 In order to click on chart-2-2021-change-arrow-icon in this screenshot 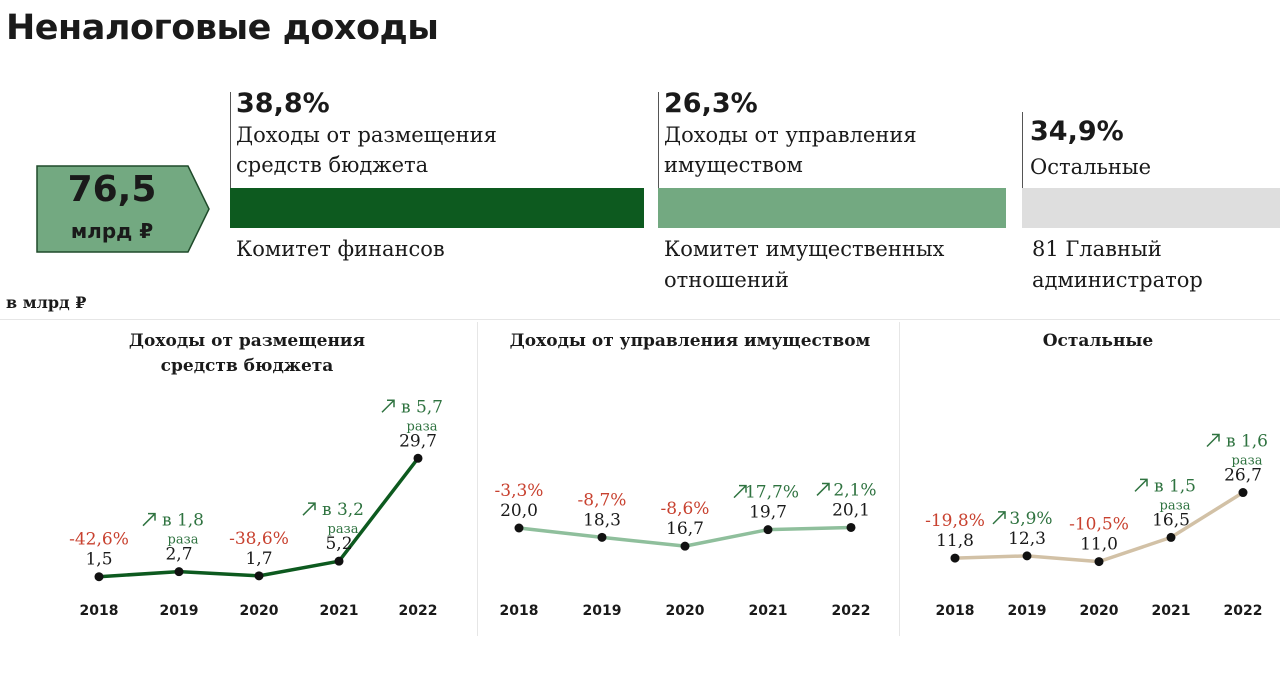, I will do `click(740, 491)`.